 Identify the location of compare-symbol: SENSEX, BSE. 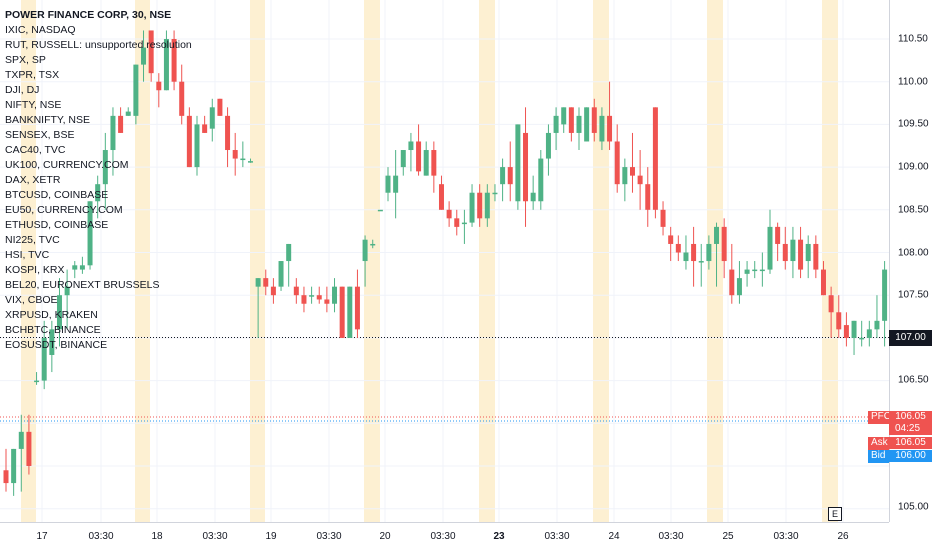
(40, 135).